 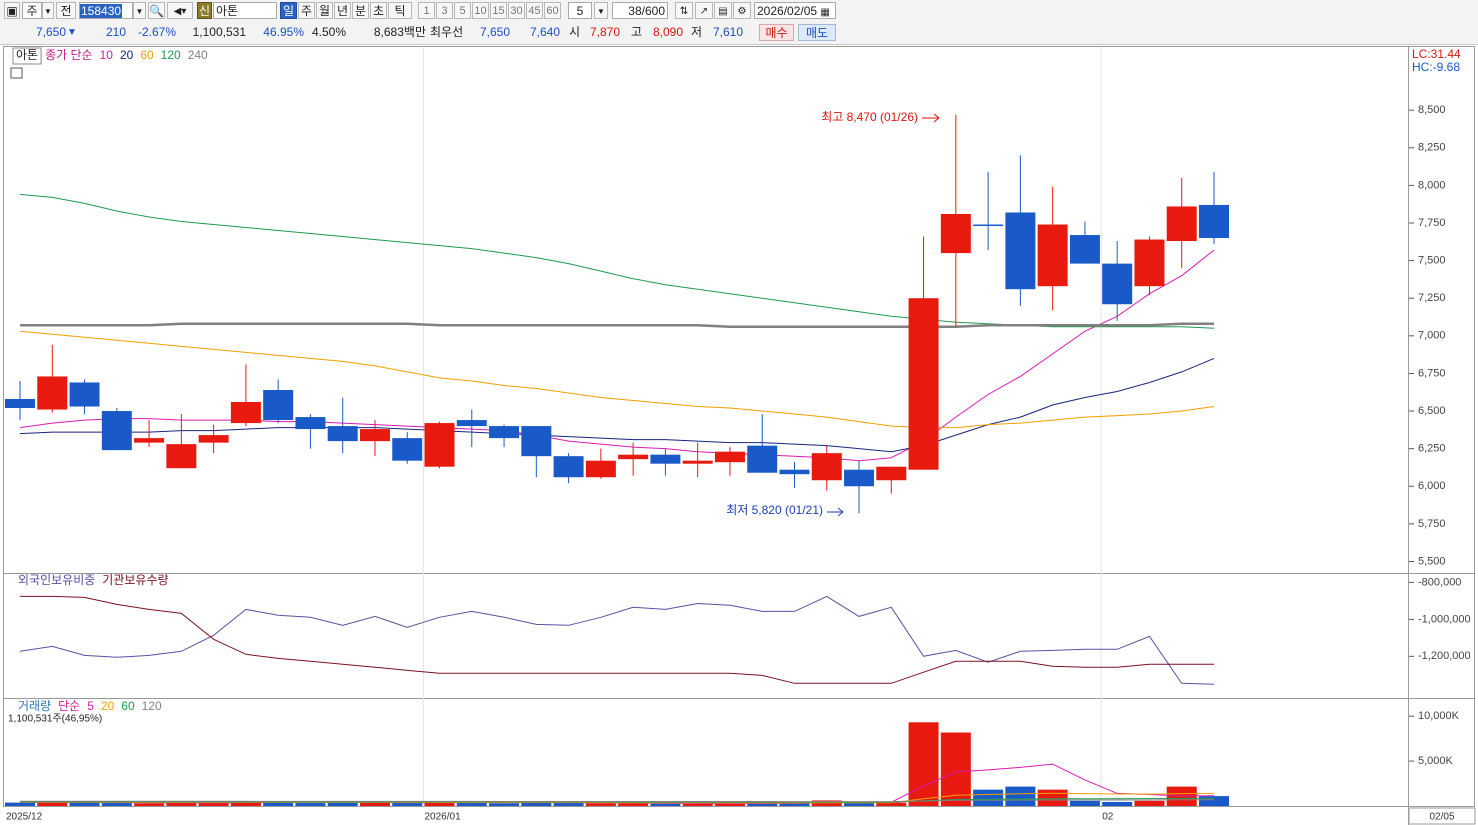 I want to click on x-tick-label: 2025/12, so click(x=24, y=817).